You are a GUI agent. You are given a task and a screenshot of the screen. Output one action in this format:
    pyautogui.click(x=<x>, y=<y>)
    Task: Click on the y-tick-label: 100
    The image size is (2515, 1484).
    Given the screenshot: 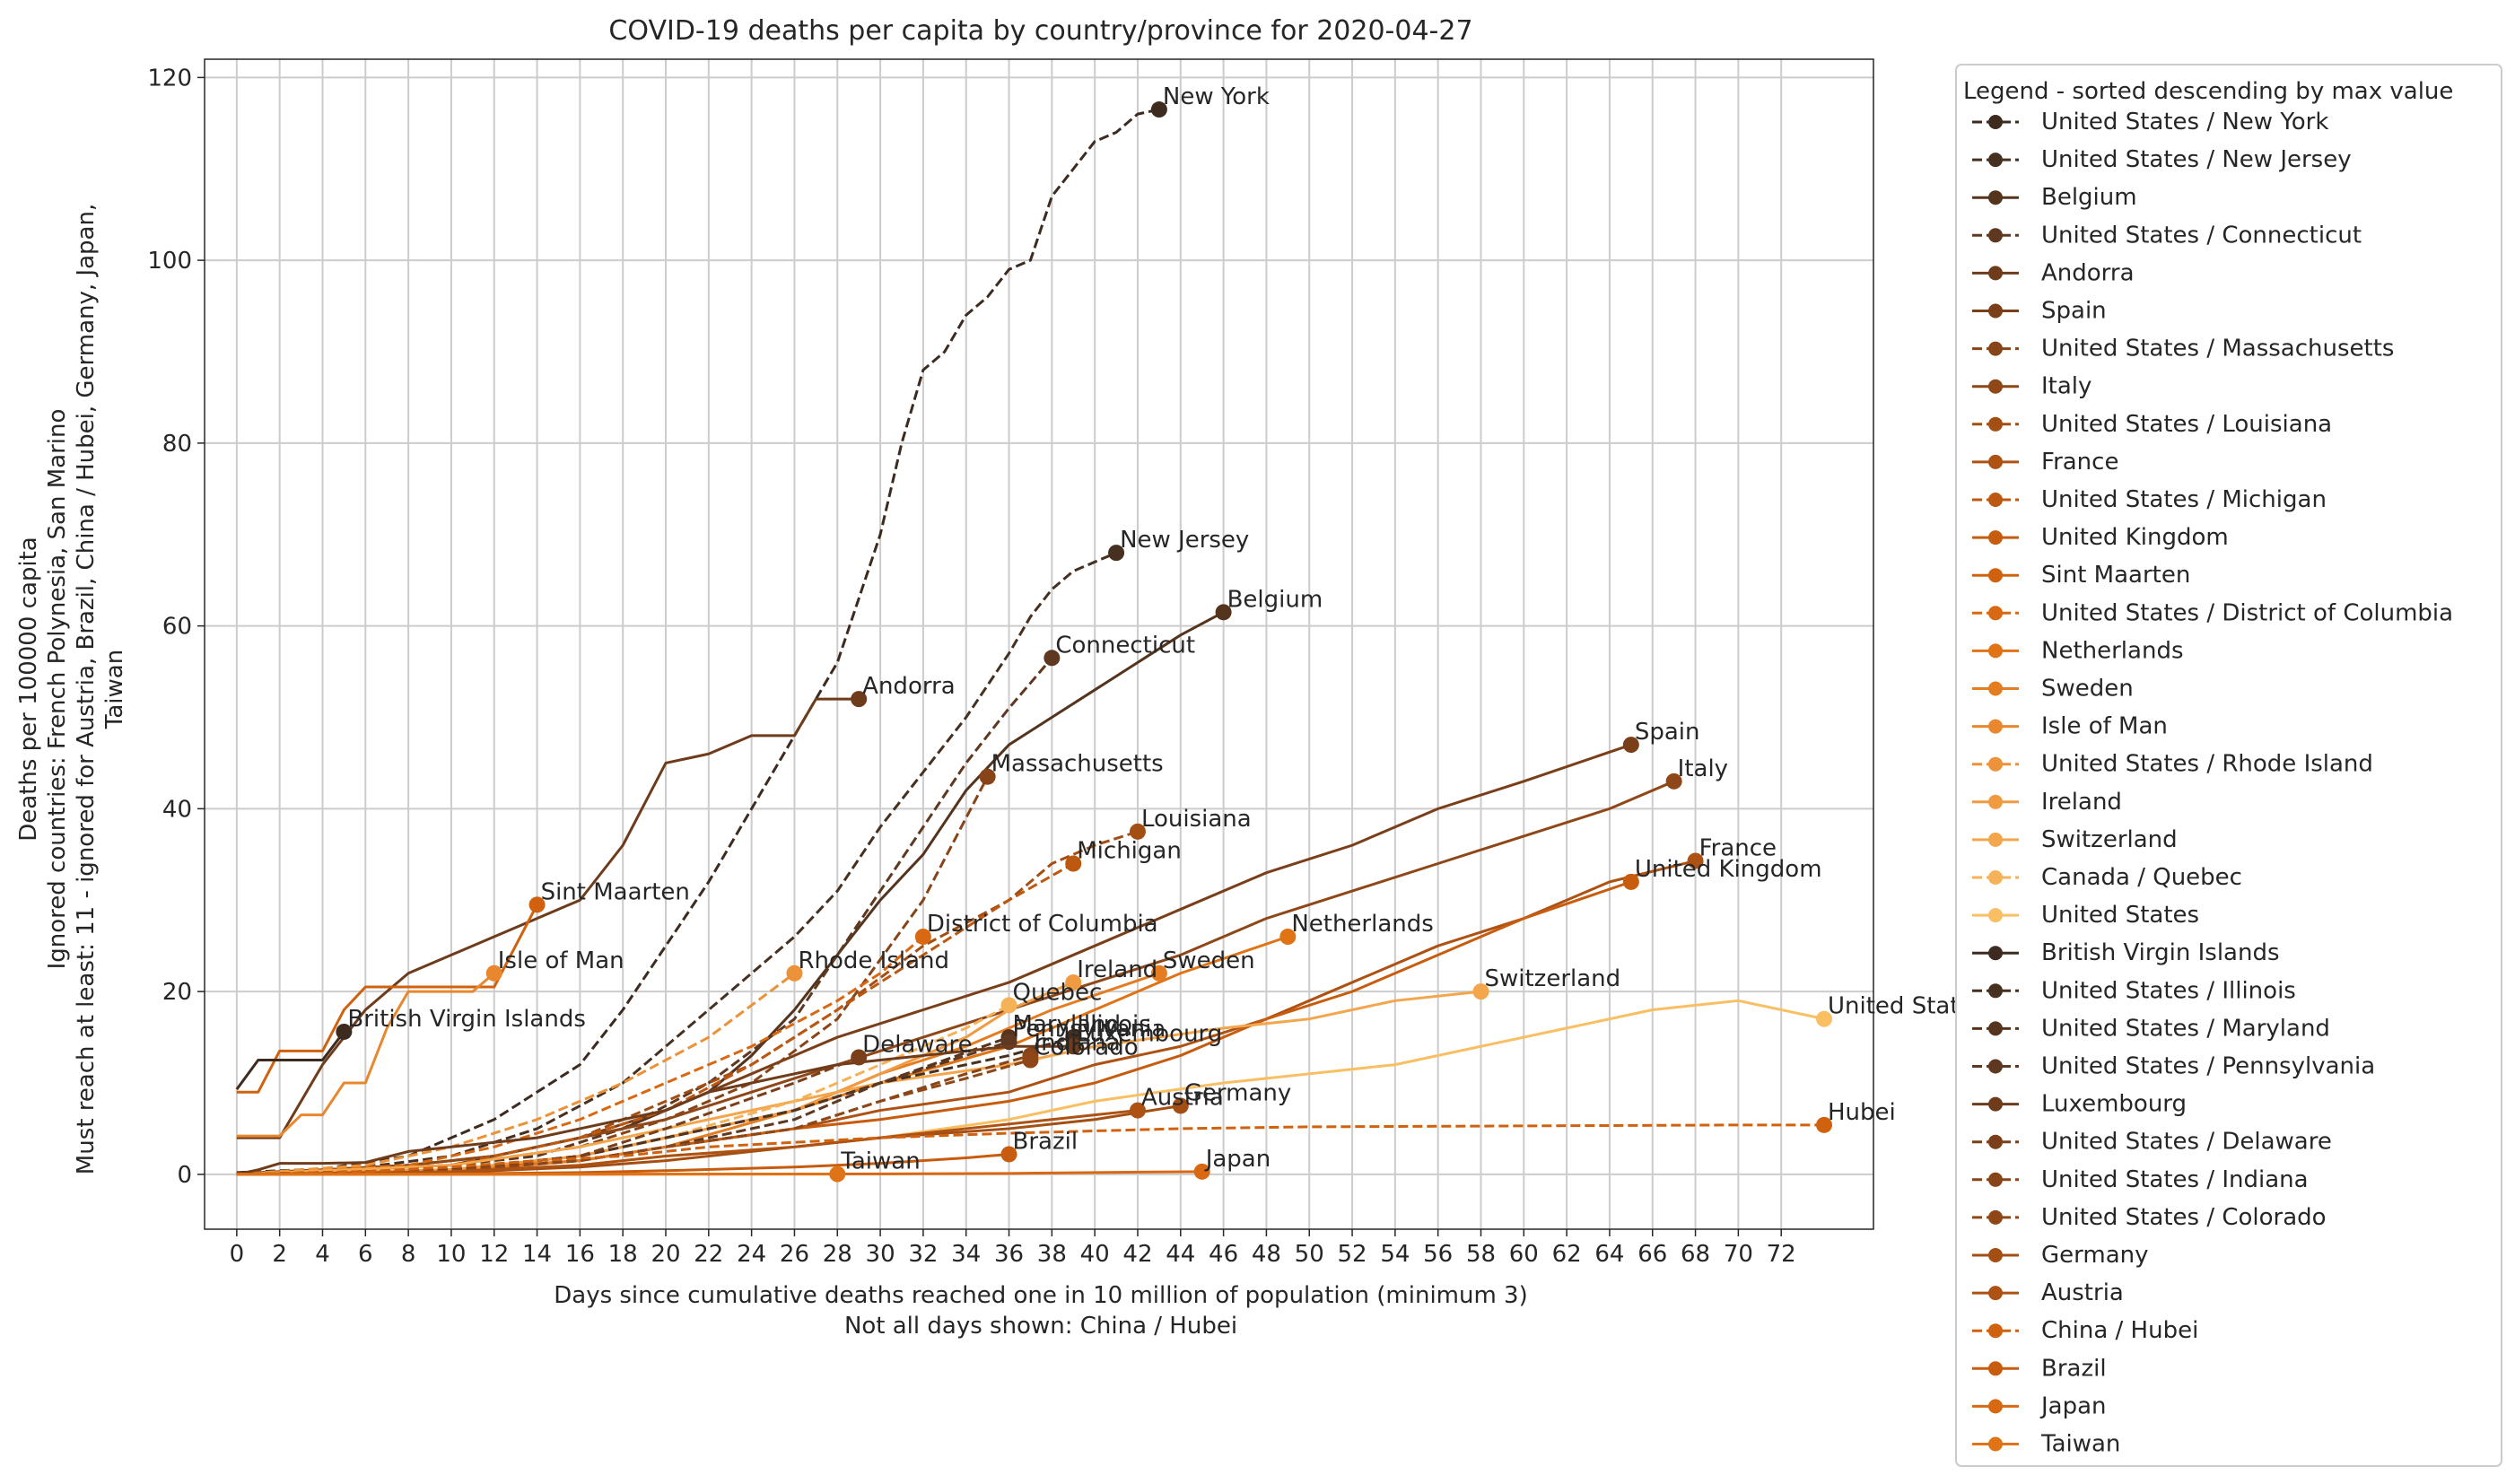 What is the action you would take?
    pyautogui.click(x=169, y=262)
    